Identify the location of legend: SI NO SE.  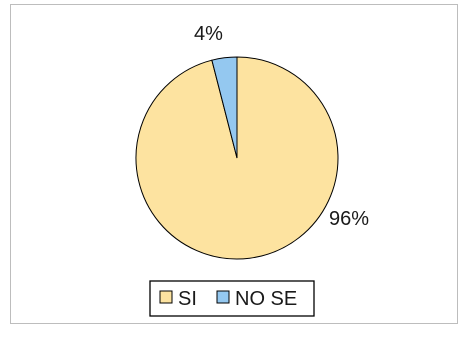
(232, 298).